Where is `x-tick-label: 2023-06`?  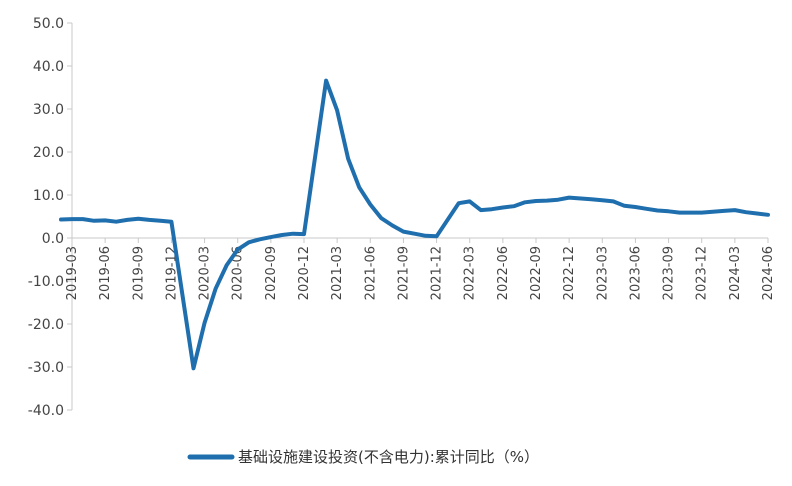 x-tick-label: 2023-06 is located at coordinates (635, 273).